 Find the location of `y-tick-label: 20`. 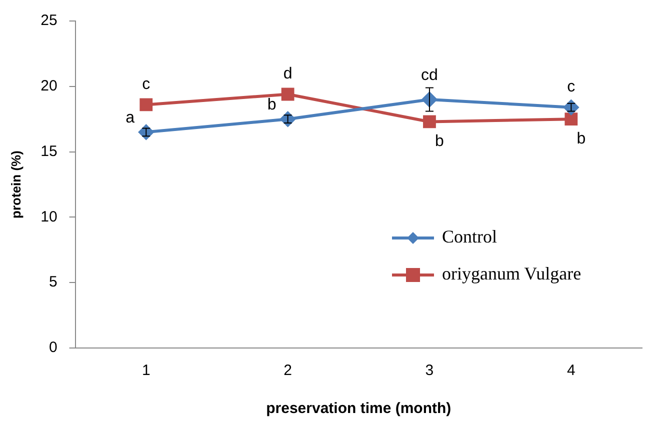

y-tick-label: 20 is located at coordinates (49, 86).